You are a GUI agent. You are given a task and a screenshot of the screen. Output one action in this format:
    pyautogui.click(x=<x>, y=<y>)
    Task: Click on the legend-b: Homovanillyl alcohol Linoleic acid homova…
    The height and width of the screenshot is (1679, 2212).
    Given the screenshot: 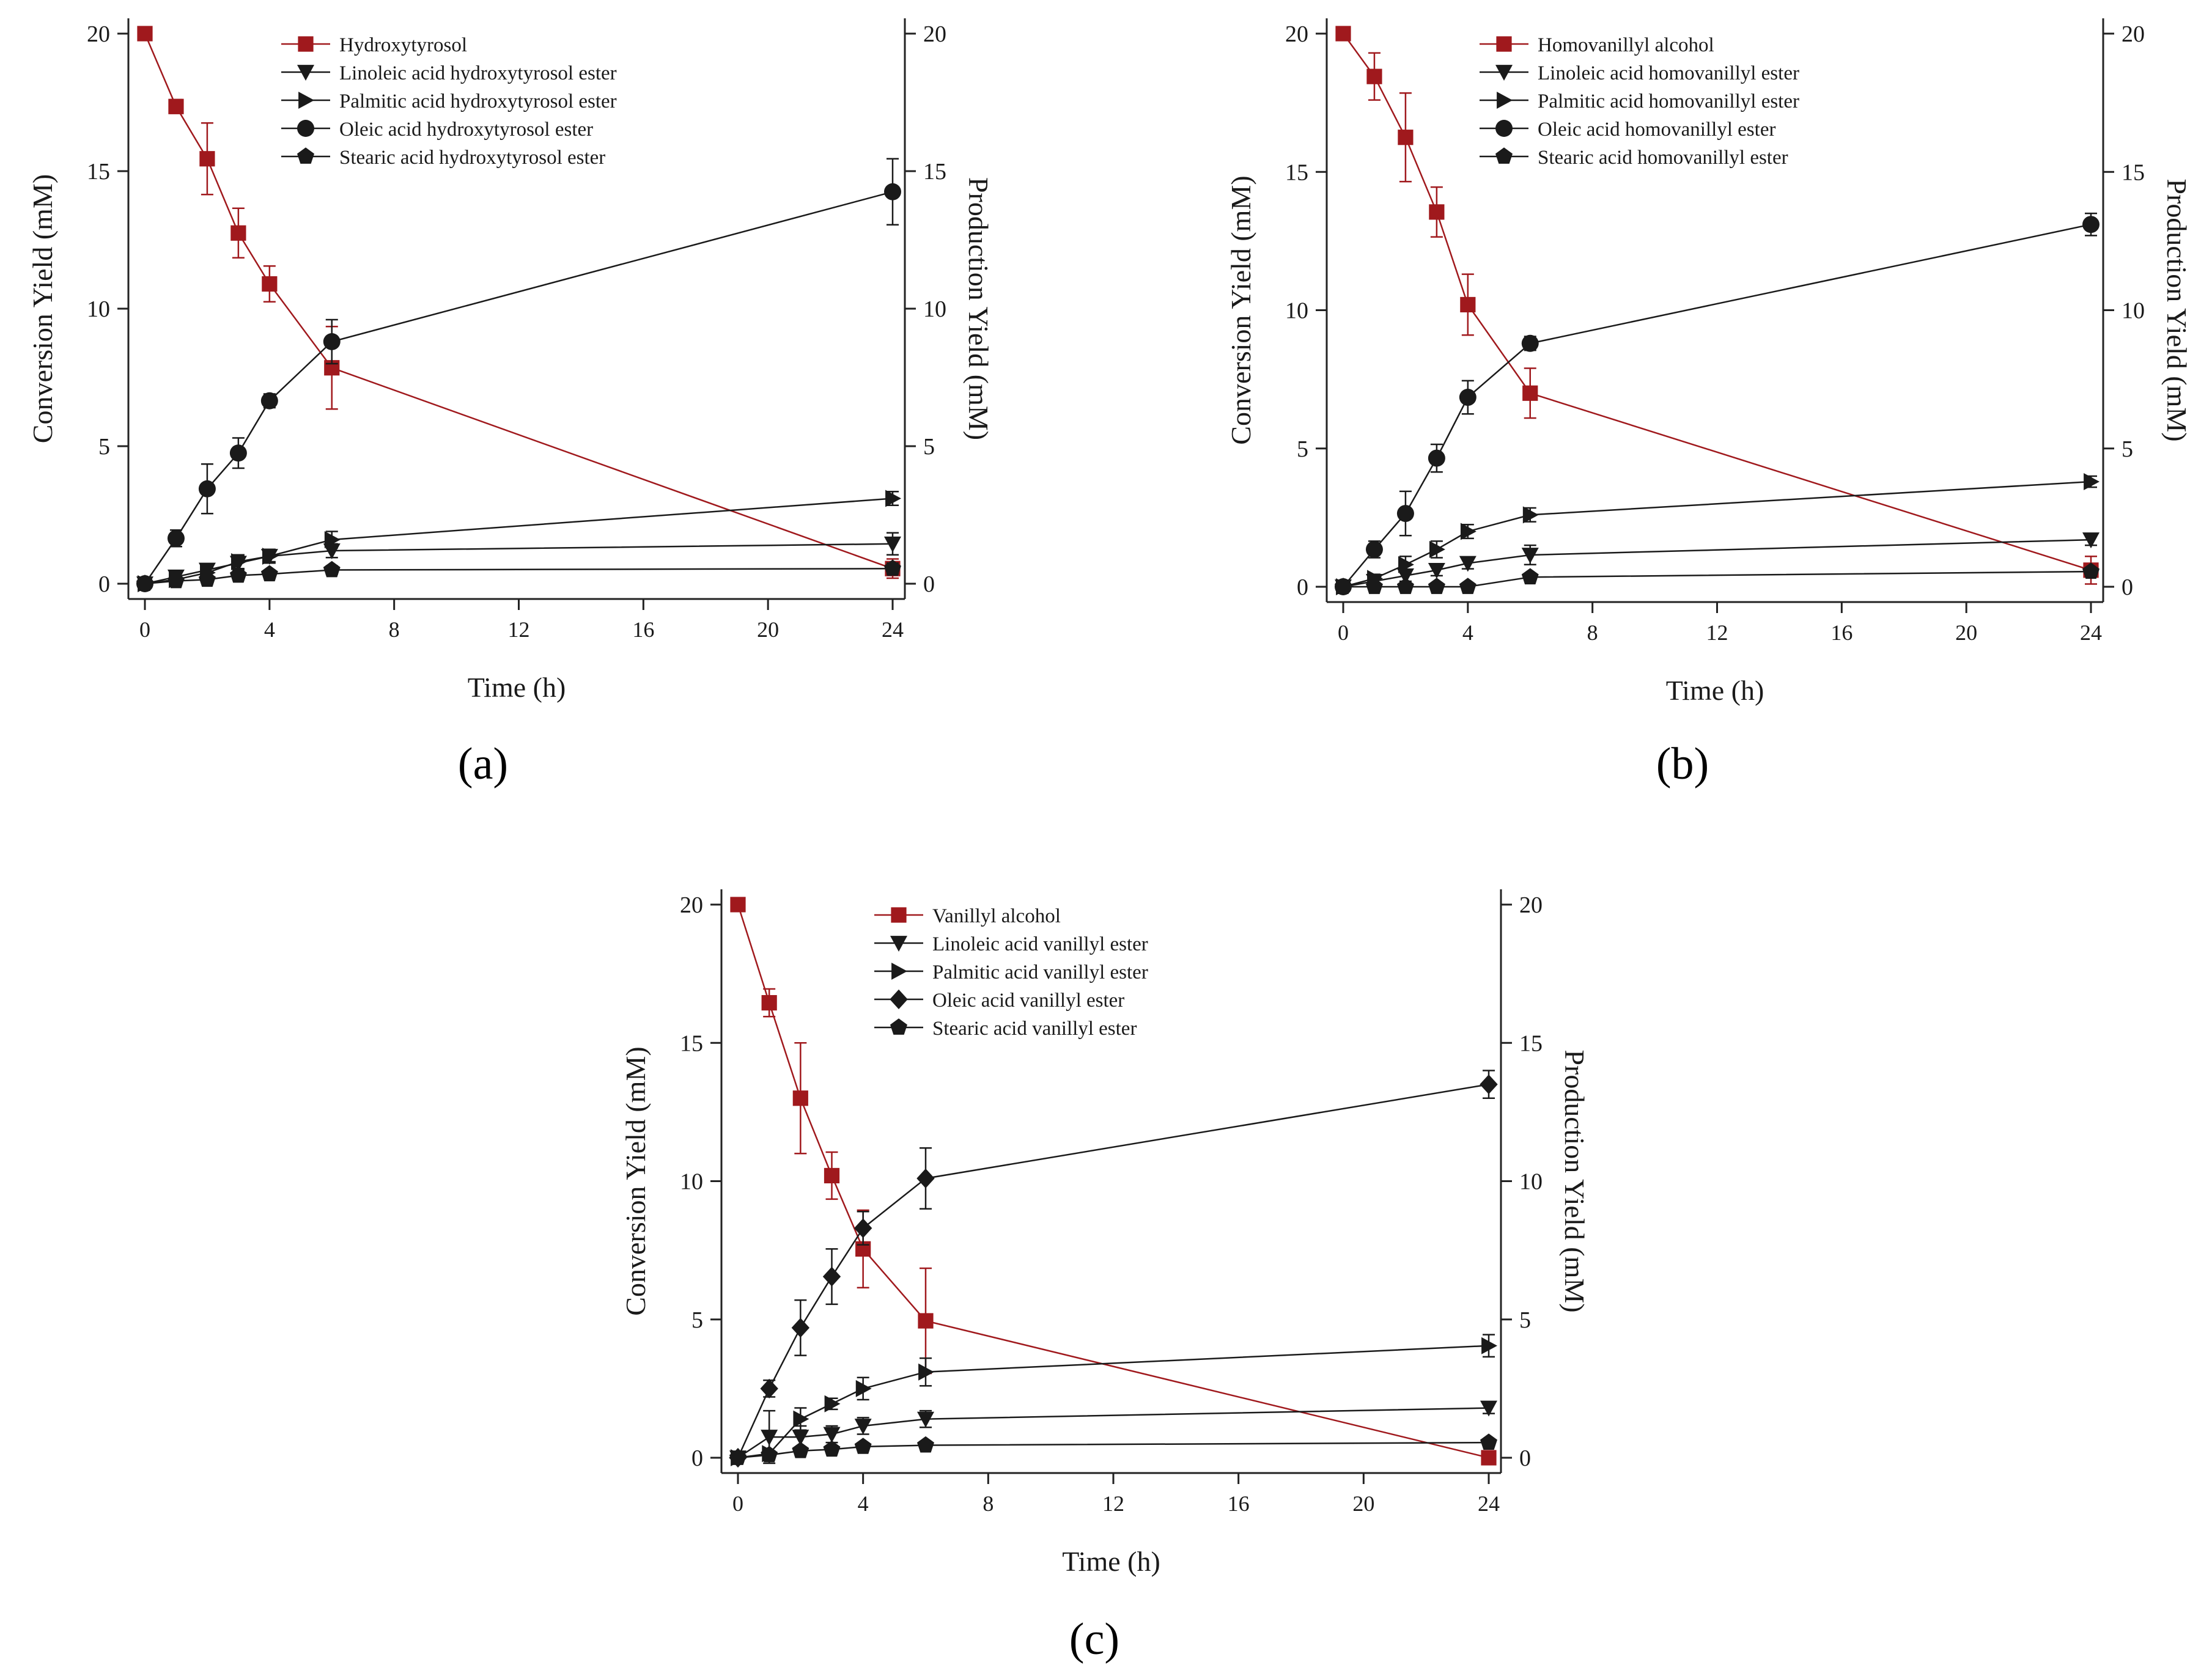 What is the action you would take?
    pyautogui.click(x=1639, y=101)
    